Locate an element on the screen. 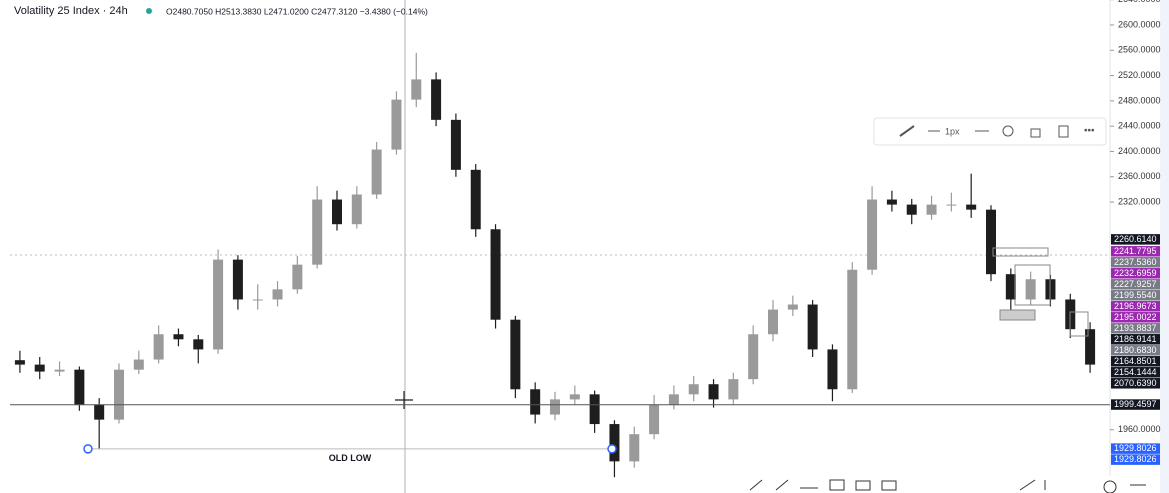 The width and height of the screenshot is (1169, 493). price-tag-label: 2227.9257 is located at coordinates (1135, 284).